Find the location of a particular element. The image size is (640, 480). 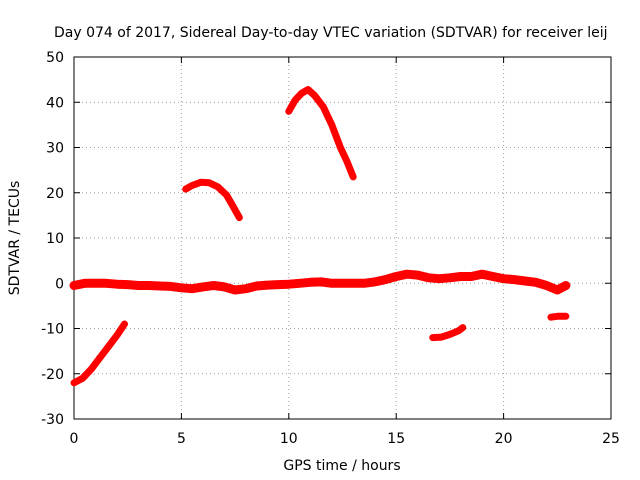

y-tick-label: 40 is located at coordinates (55, 103).